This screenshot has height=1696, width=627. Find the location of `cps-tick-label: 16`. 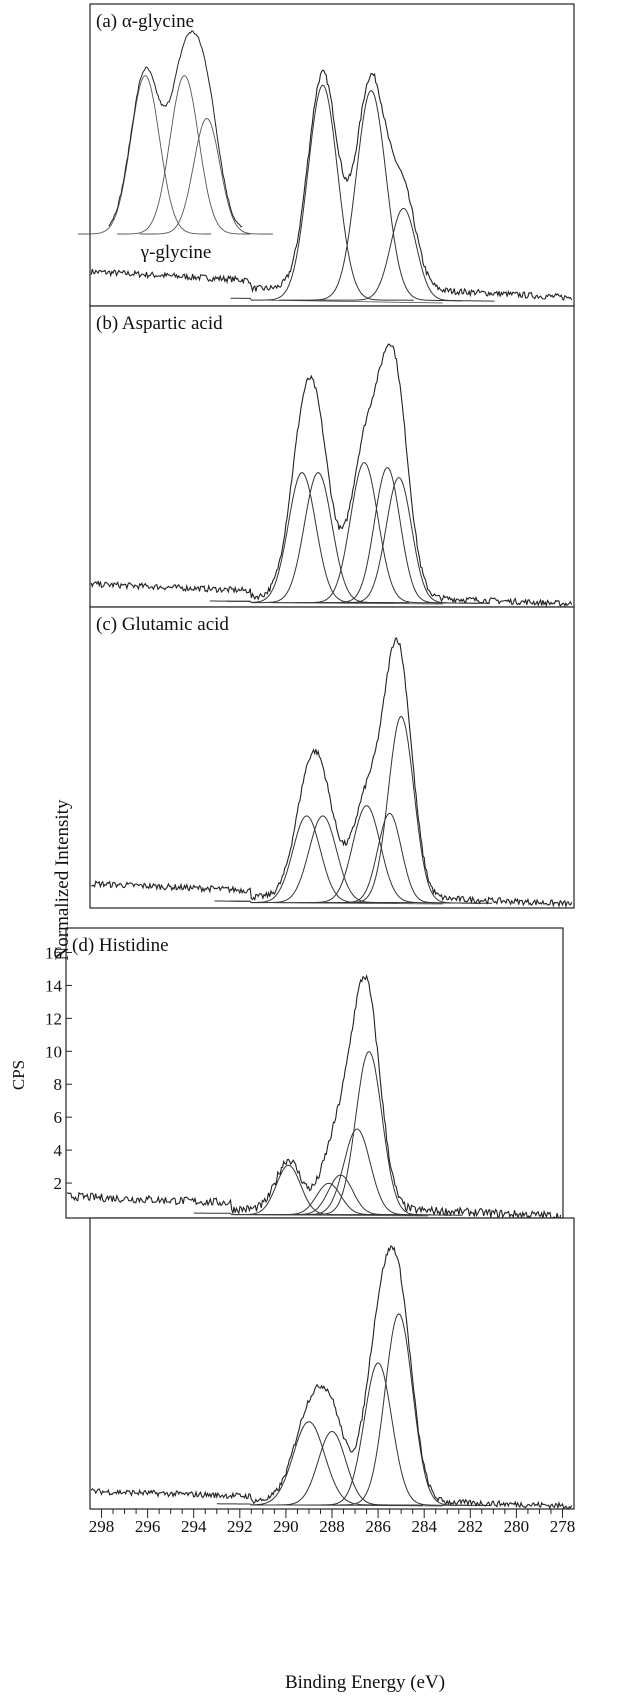

cps-tick-label: 16 is located at coordinates (53, 952).